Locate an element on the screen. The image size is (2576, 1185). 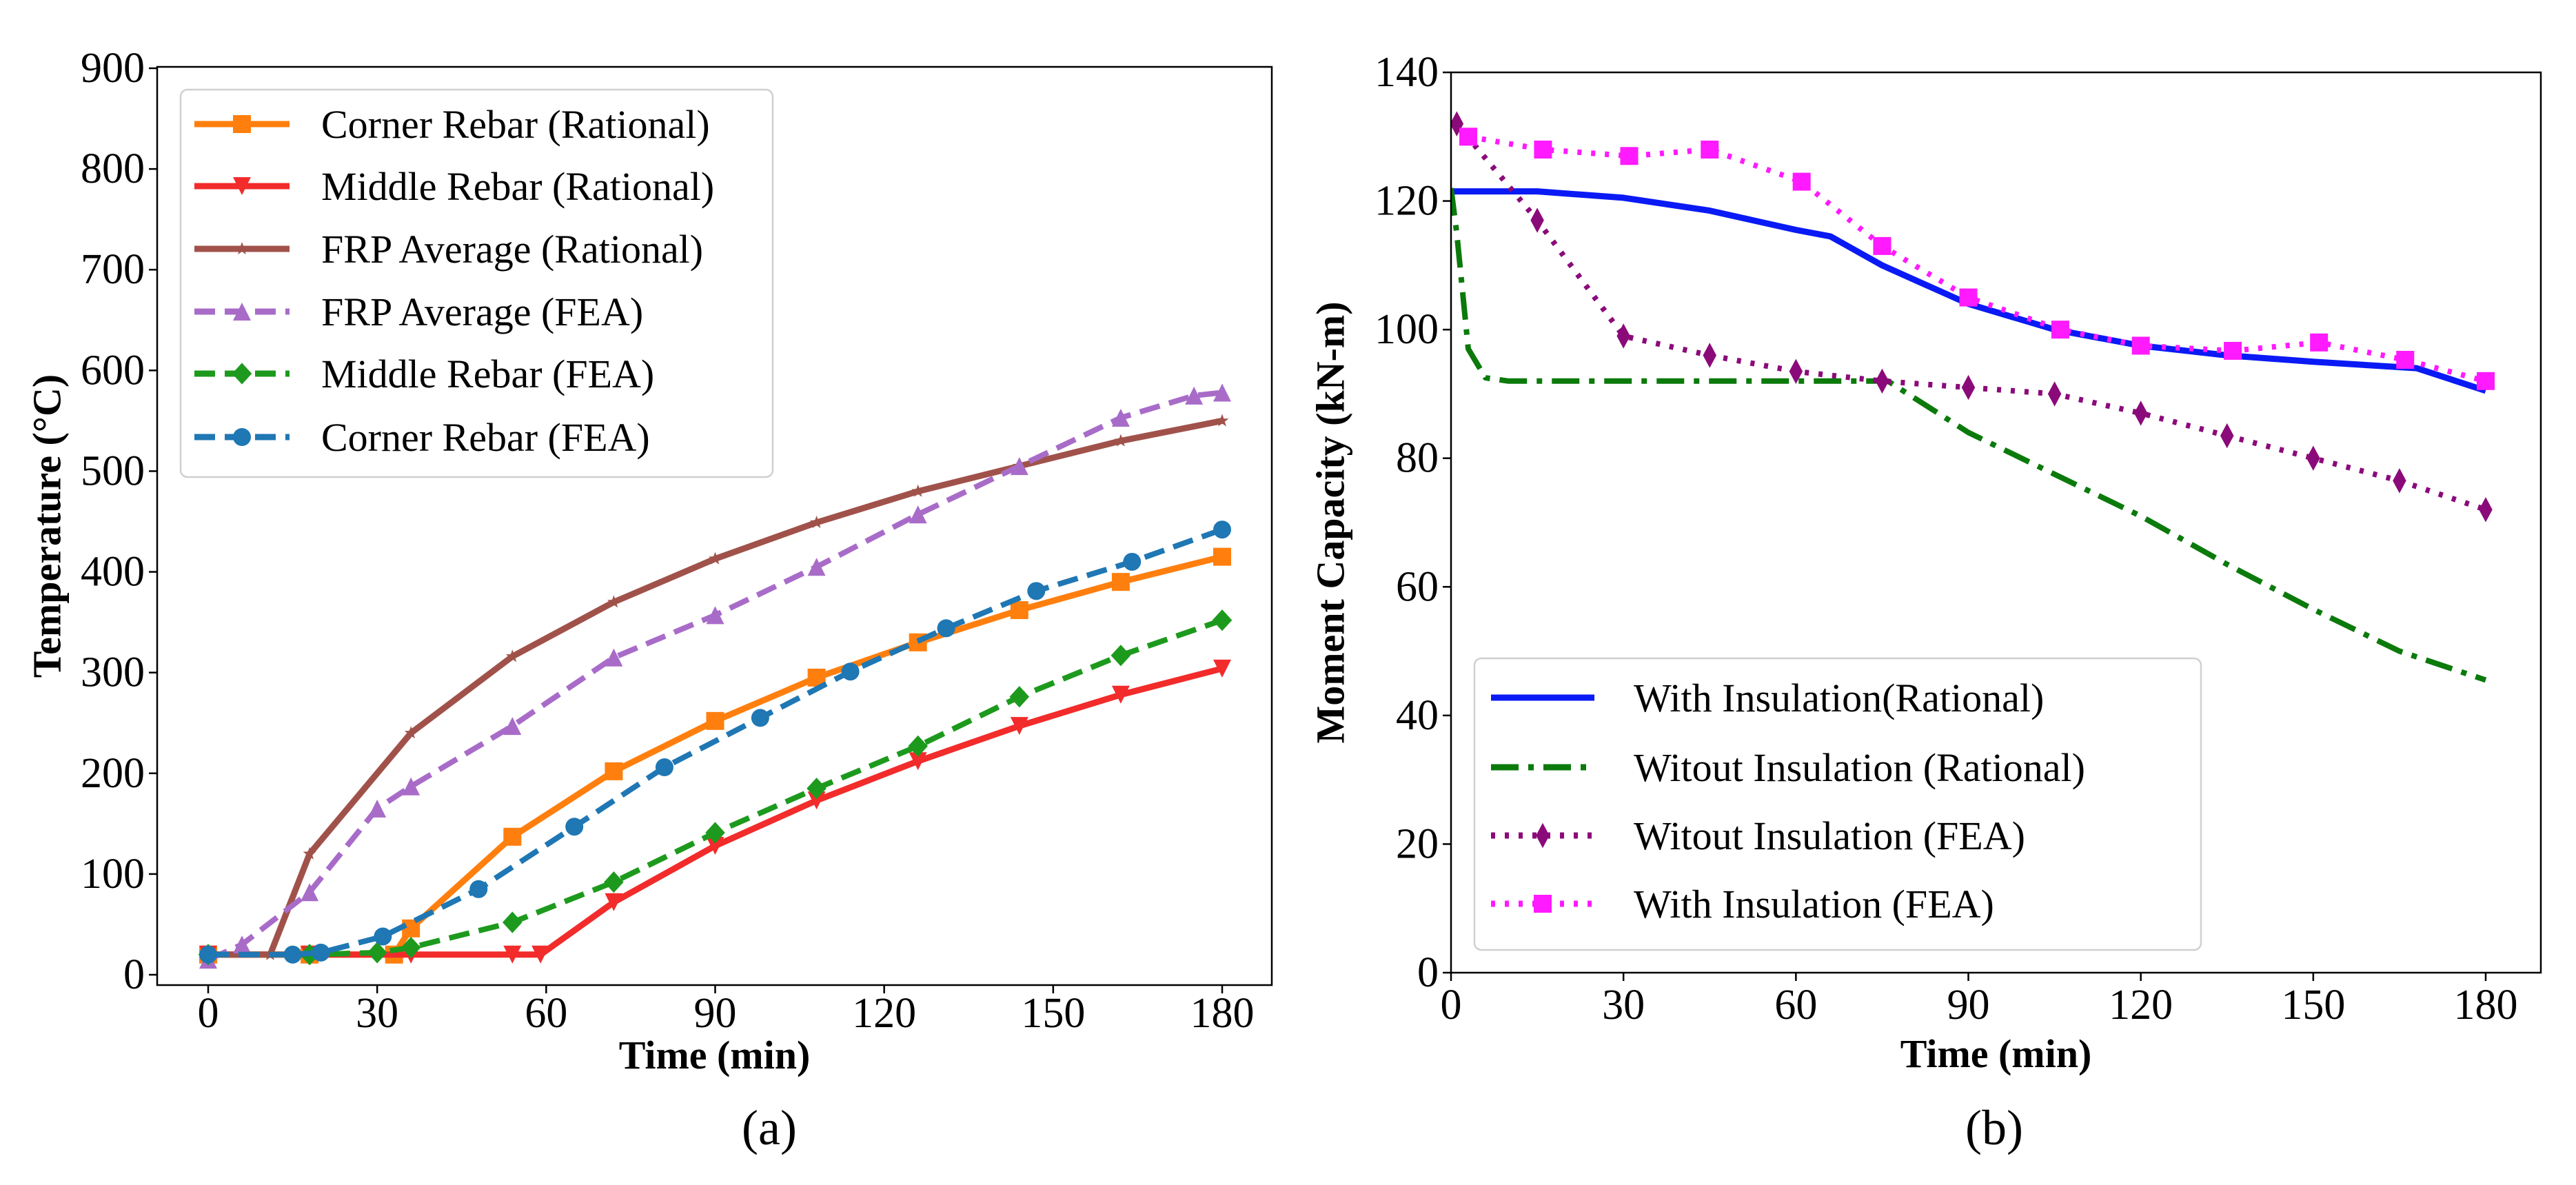
legend-label: Corner Rebar (FEA) is located at coordinates (485, 437).